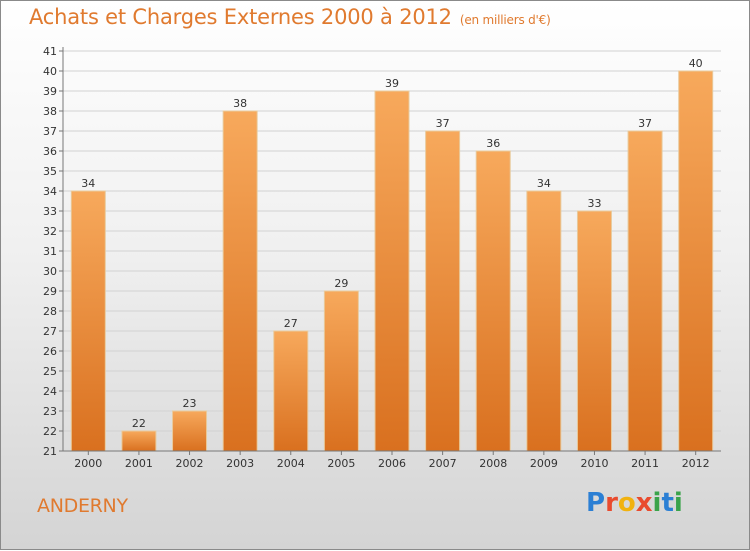 Image resolution: width=750 pixels, height=551 pixels. Describe the element at coordinates (82, 506) in the screenshot. I see `location-name: ANDERNY` at that location.